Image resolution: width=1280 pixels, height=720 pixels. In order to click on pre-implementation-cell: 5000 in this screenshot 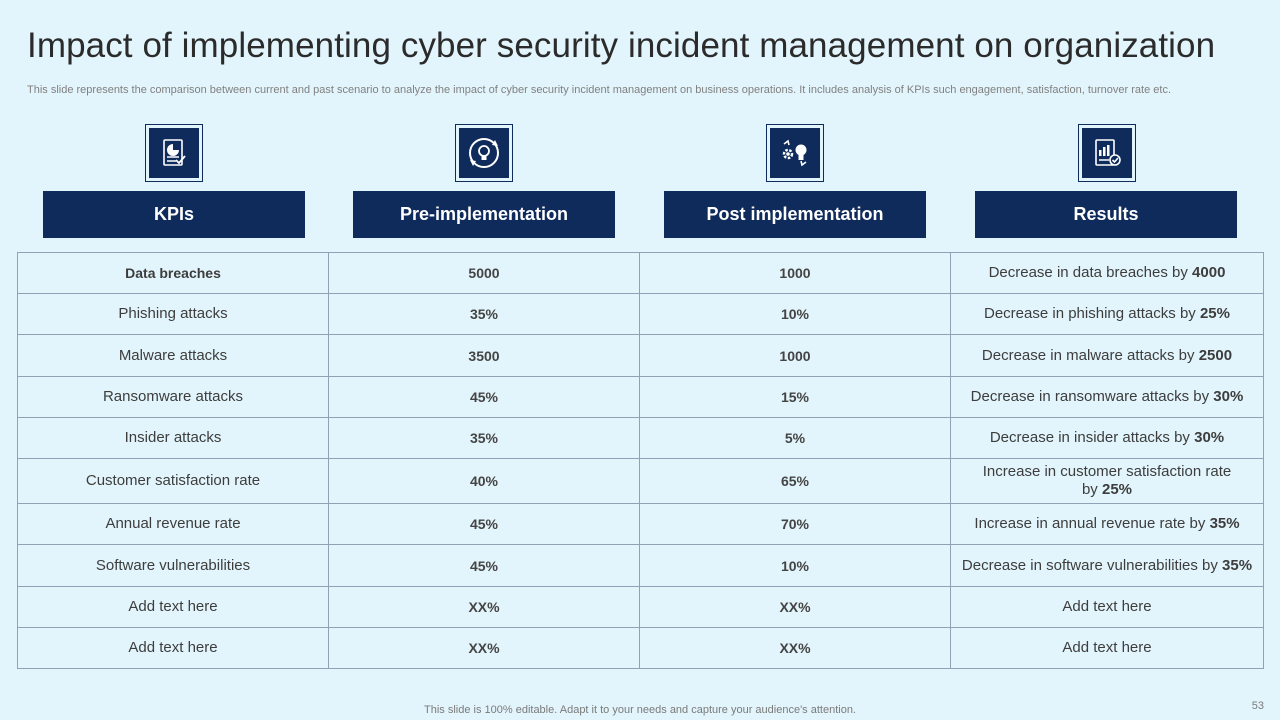, I will do `click(484, 273)`.